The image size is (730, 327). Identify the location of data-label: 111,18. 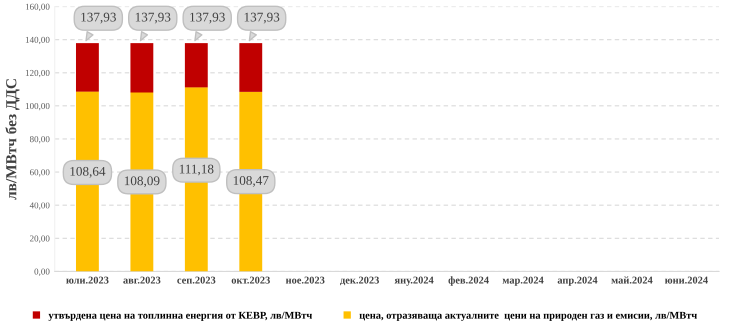
(197, 170).